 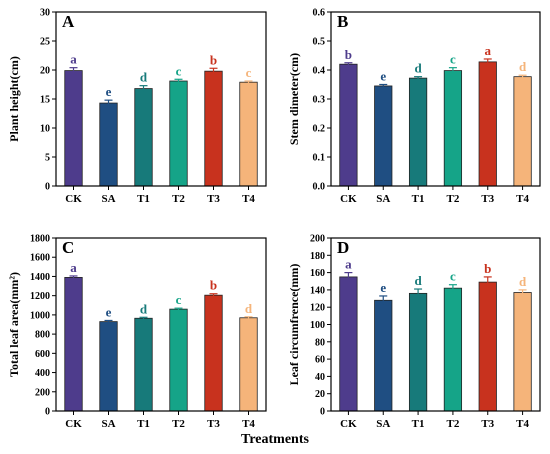 What do you see at coordinates (68, 21) in the screenshot?
I see `panel-label: A` at bounding box center [68, 21].